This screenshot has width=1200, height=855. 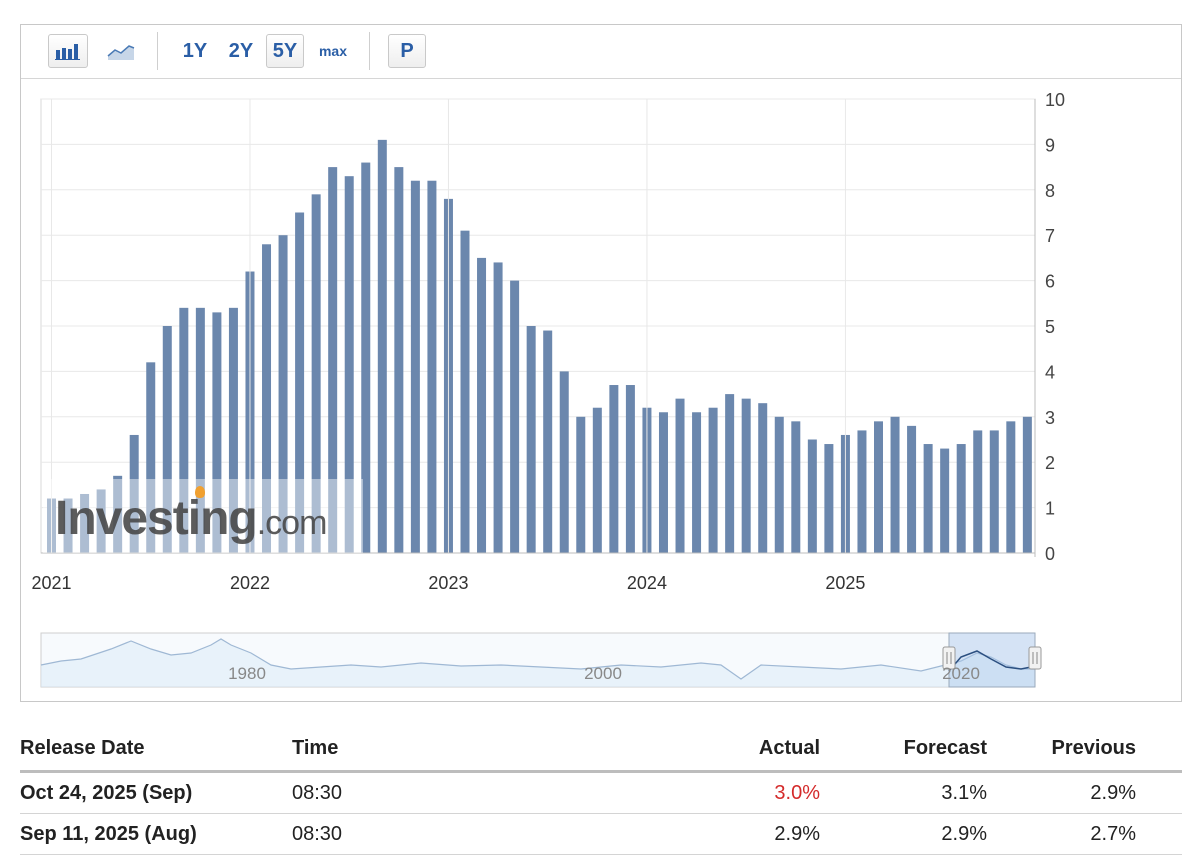 What do you see at coordinates (601, 52) in the screenshot?
I see `chart-toolbar: 1Y 2Y 5Y max P` at bounding box center [601, 52].